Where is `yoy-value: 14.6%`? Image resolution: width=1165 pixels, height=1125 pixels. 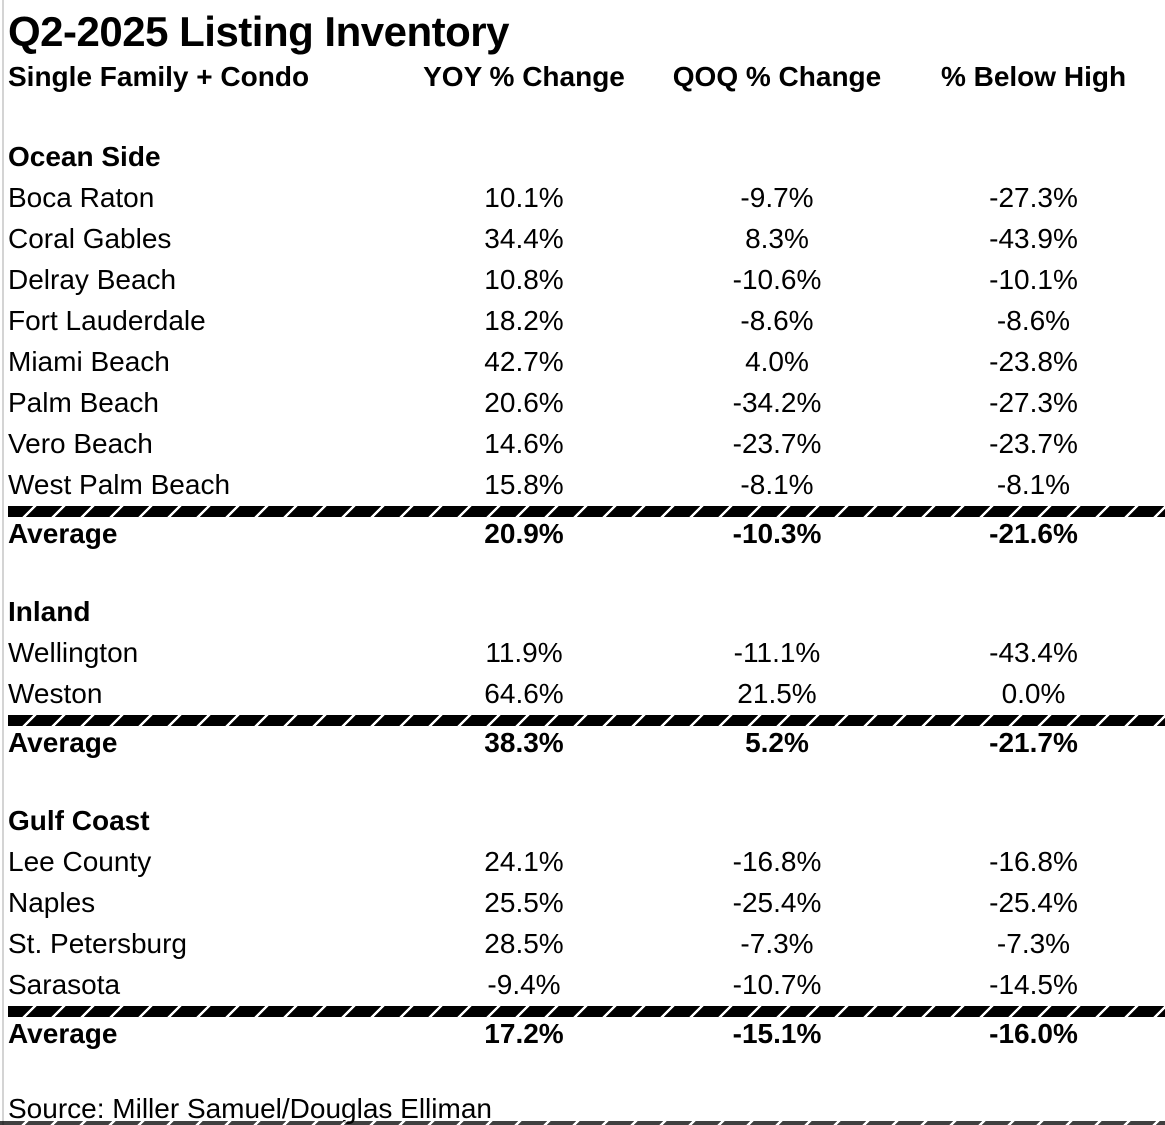
yoy-value: 14.6% is located at coordinates (524, 443).